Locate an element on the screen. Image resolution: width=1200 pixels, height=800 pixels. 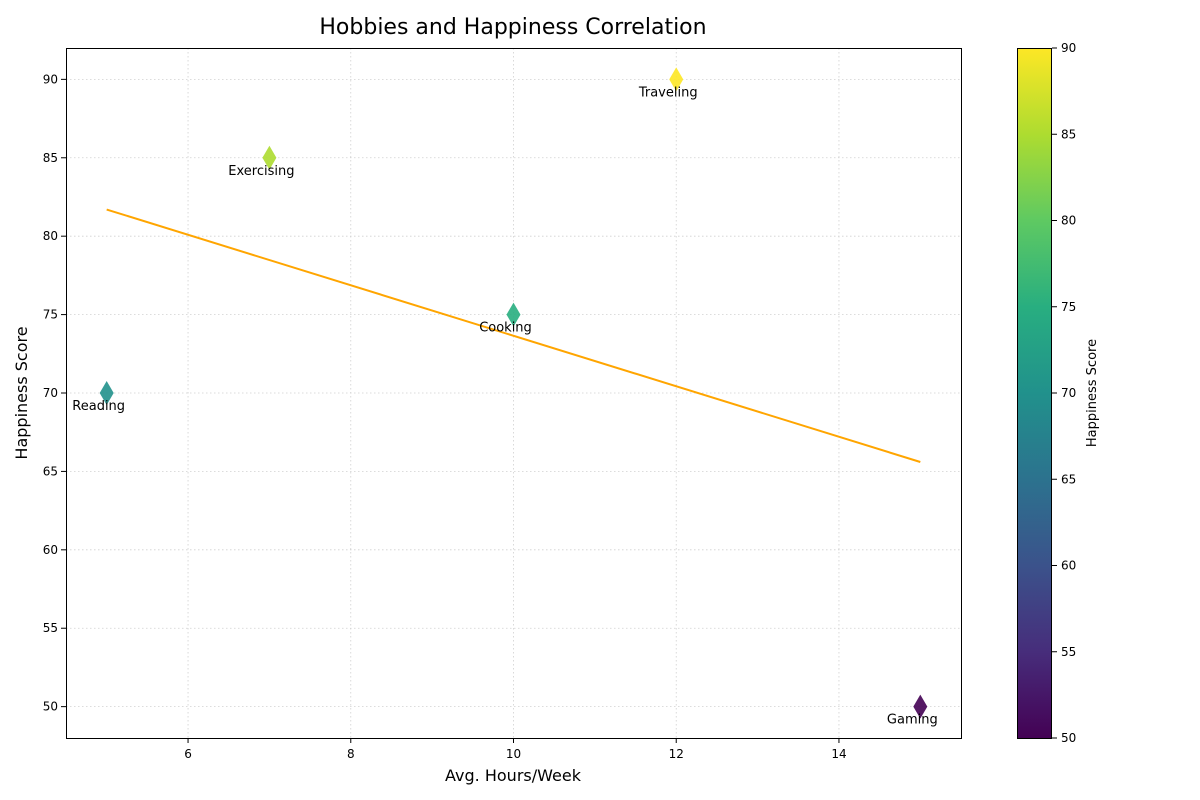
x-axis-label: Avg. Hours/Week is located at coordinates (513, 775).